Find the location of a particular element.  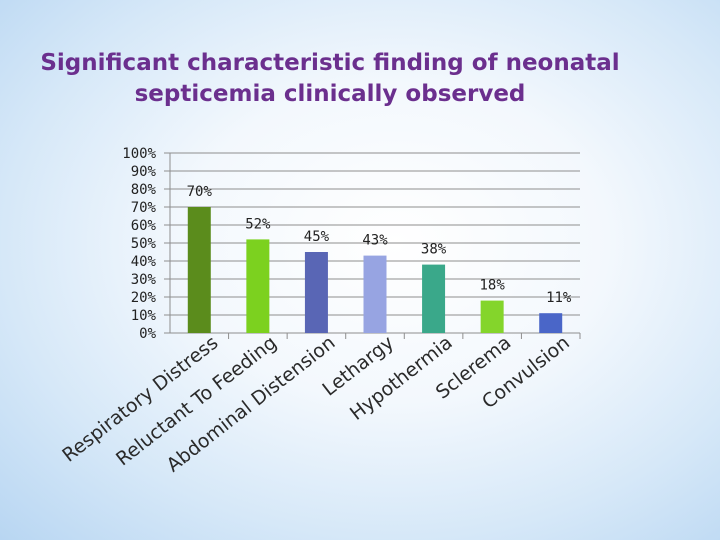

y-tick-label: 50% is located at coordinates (144, 244).